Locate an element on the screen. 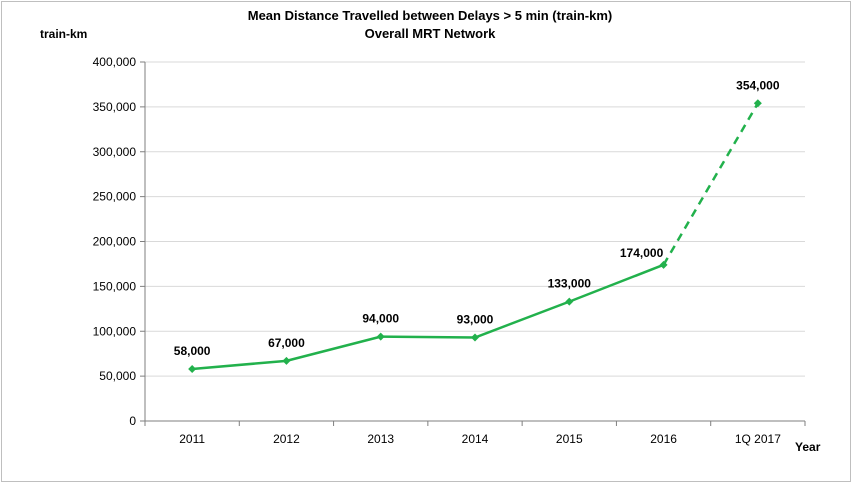 The width and height of the screenshot is (854, 485). x-tick-label: 2011 is located at coordinates (192, 439).